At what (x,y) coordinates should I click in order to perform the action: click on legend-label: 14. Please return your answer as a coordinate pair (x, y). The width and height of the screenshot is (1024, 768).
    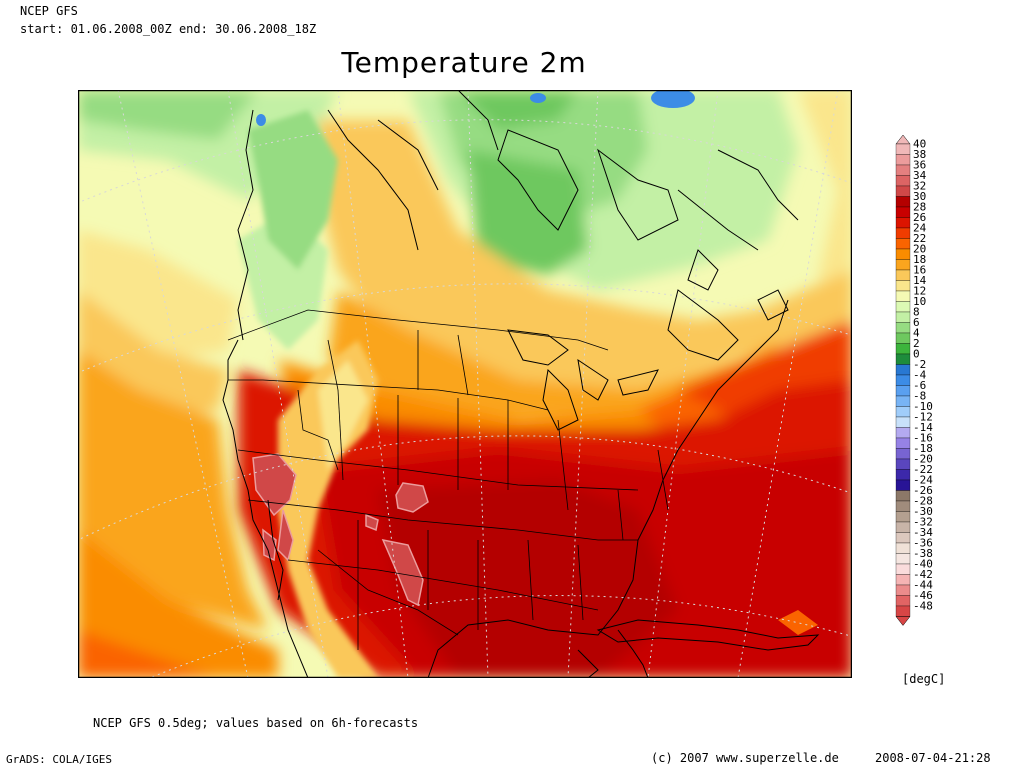
    Looking at the image, I should click on (920, 280).